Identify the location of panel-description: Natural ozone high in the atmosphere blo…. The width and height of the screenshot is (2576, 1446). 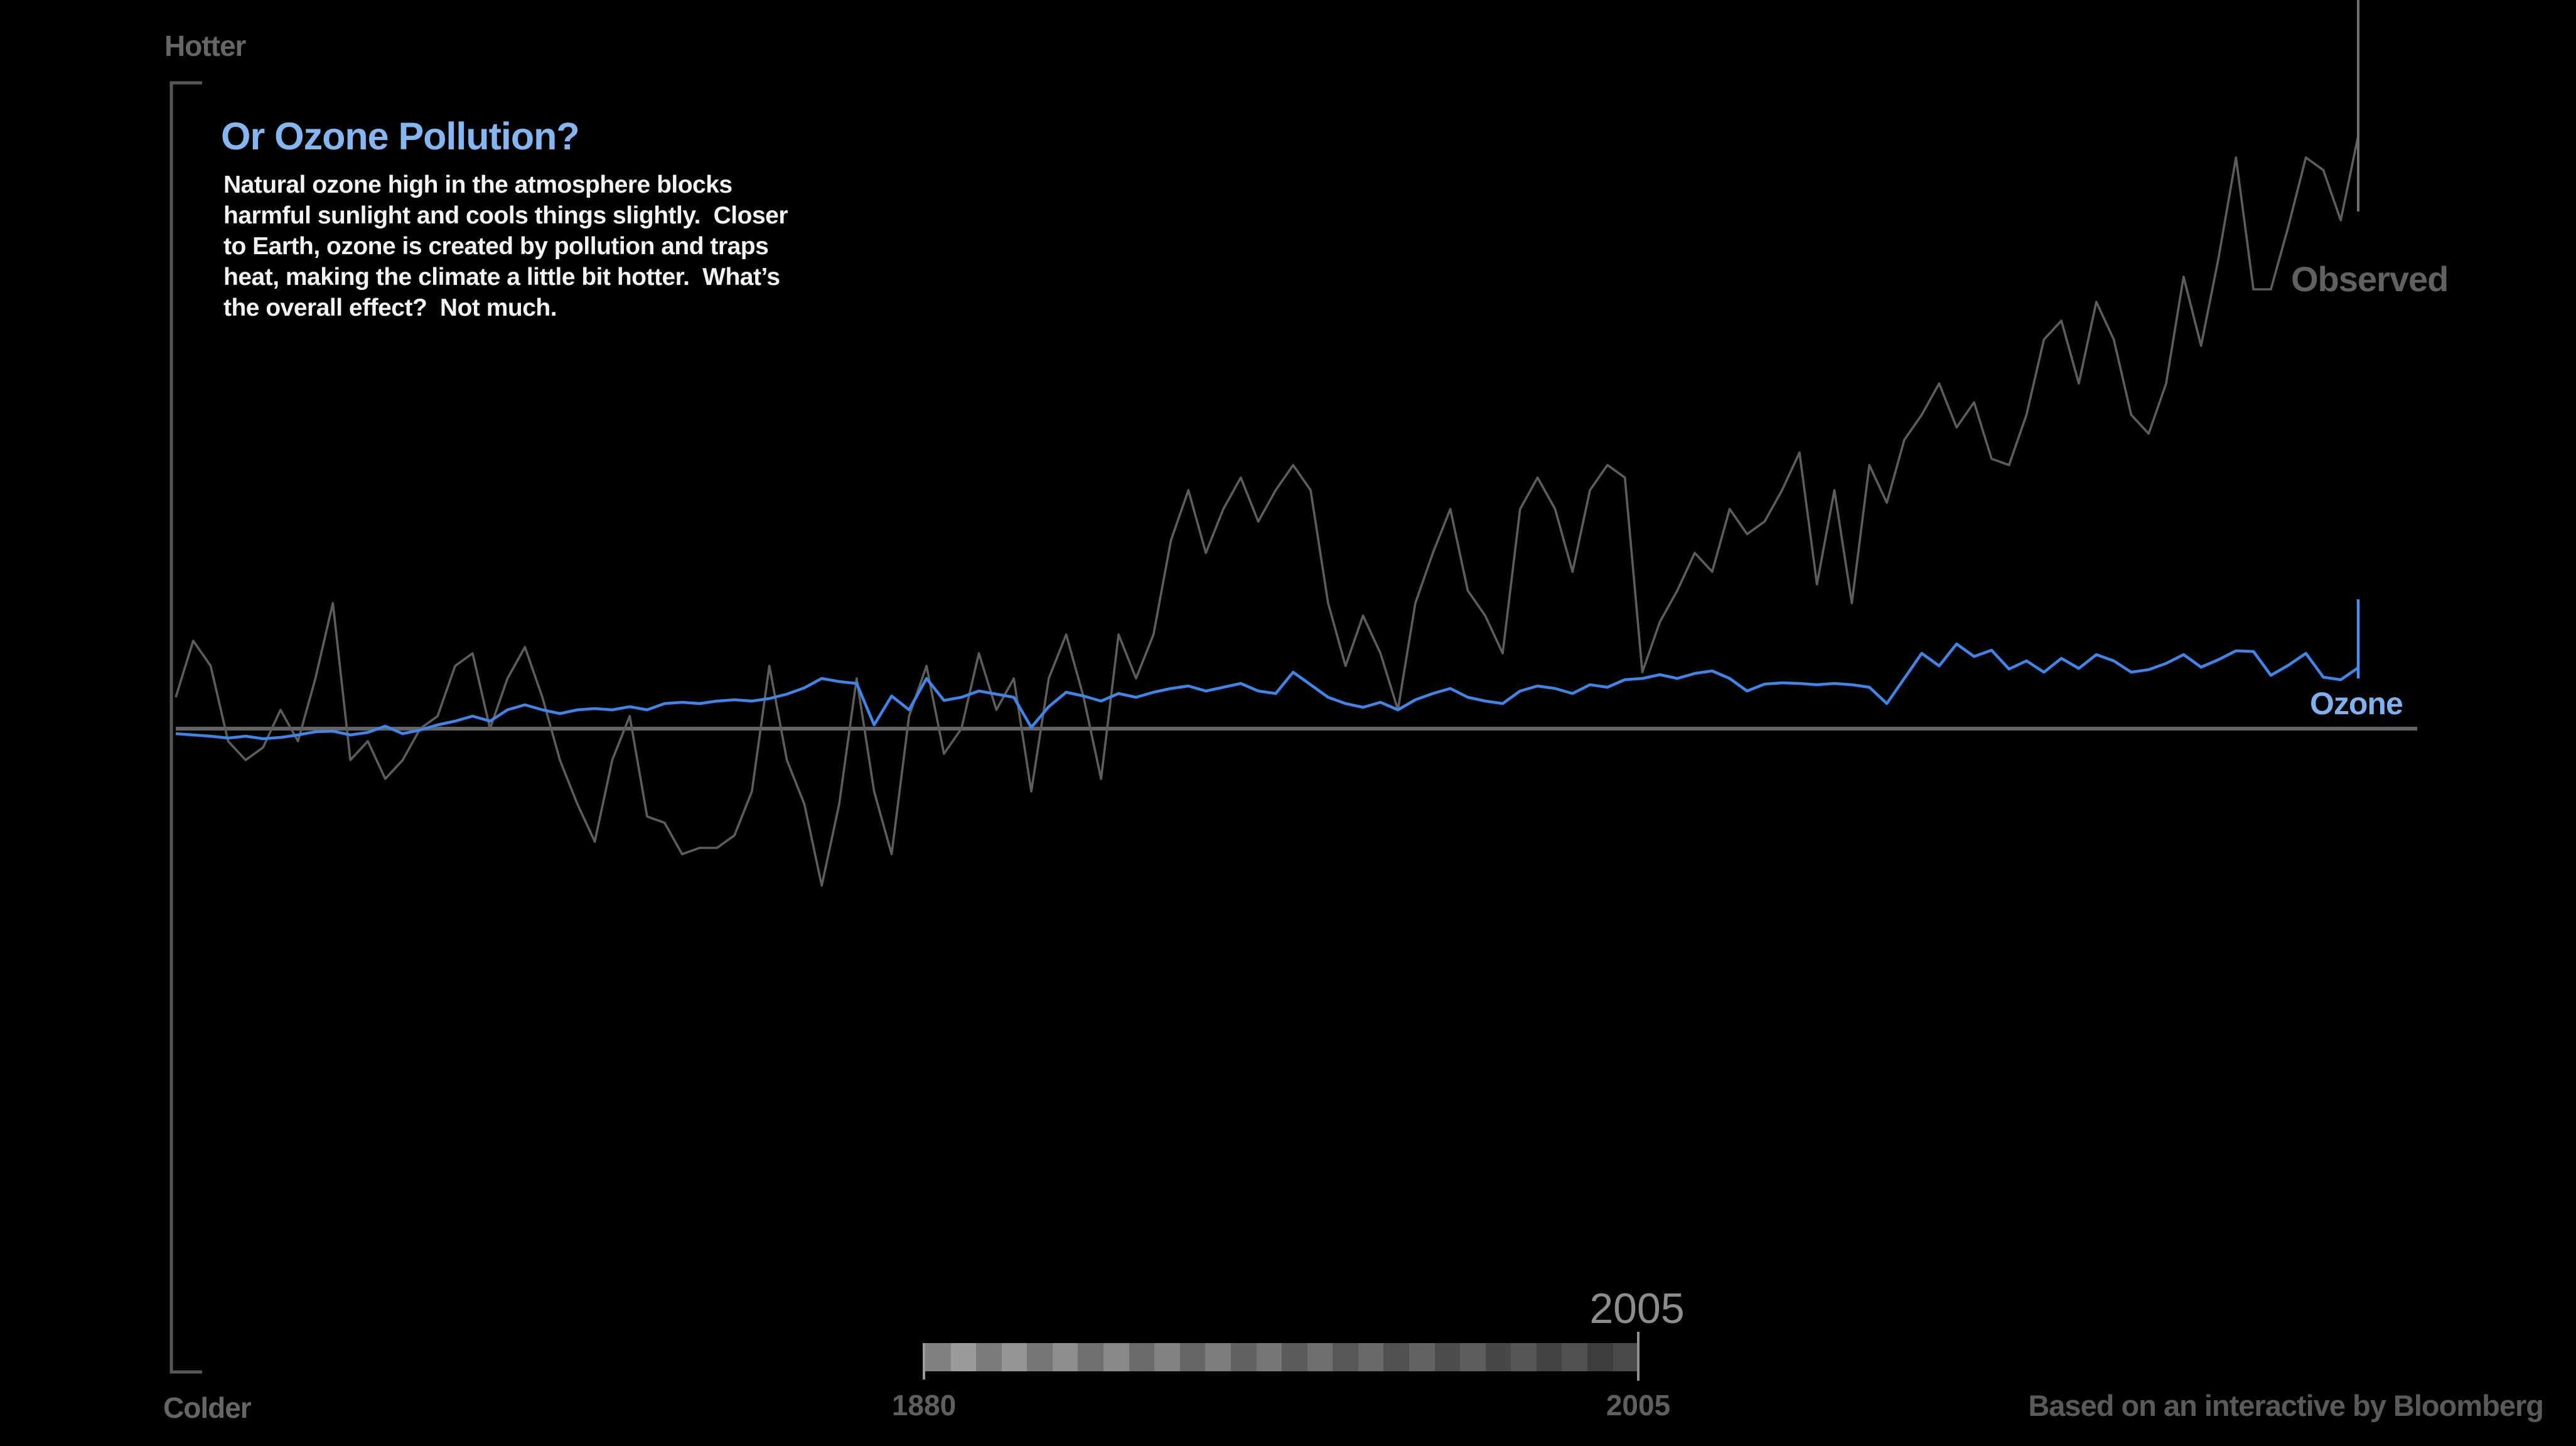
(505, 246).